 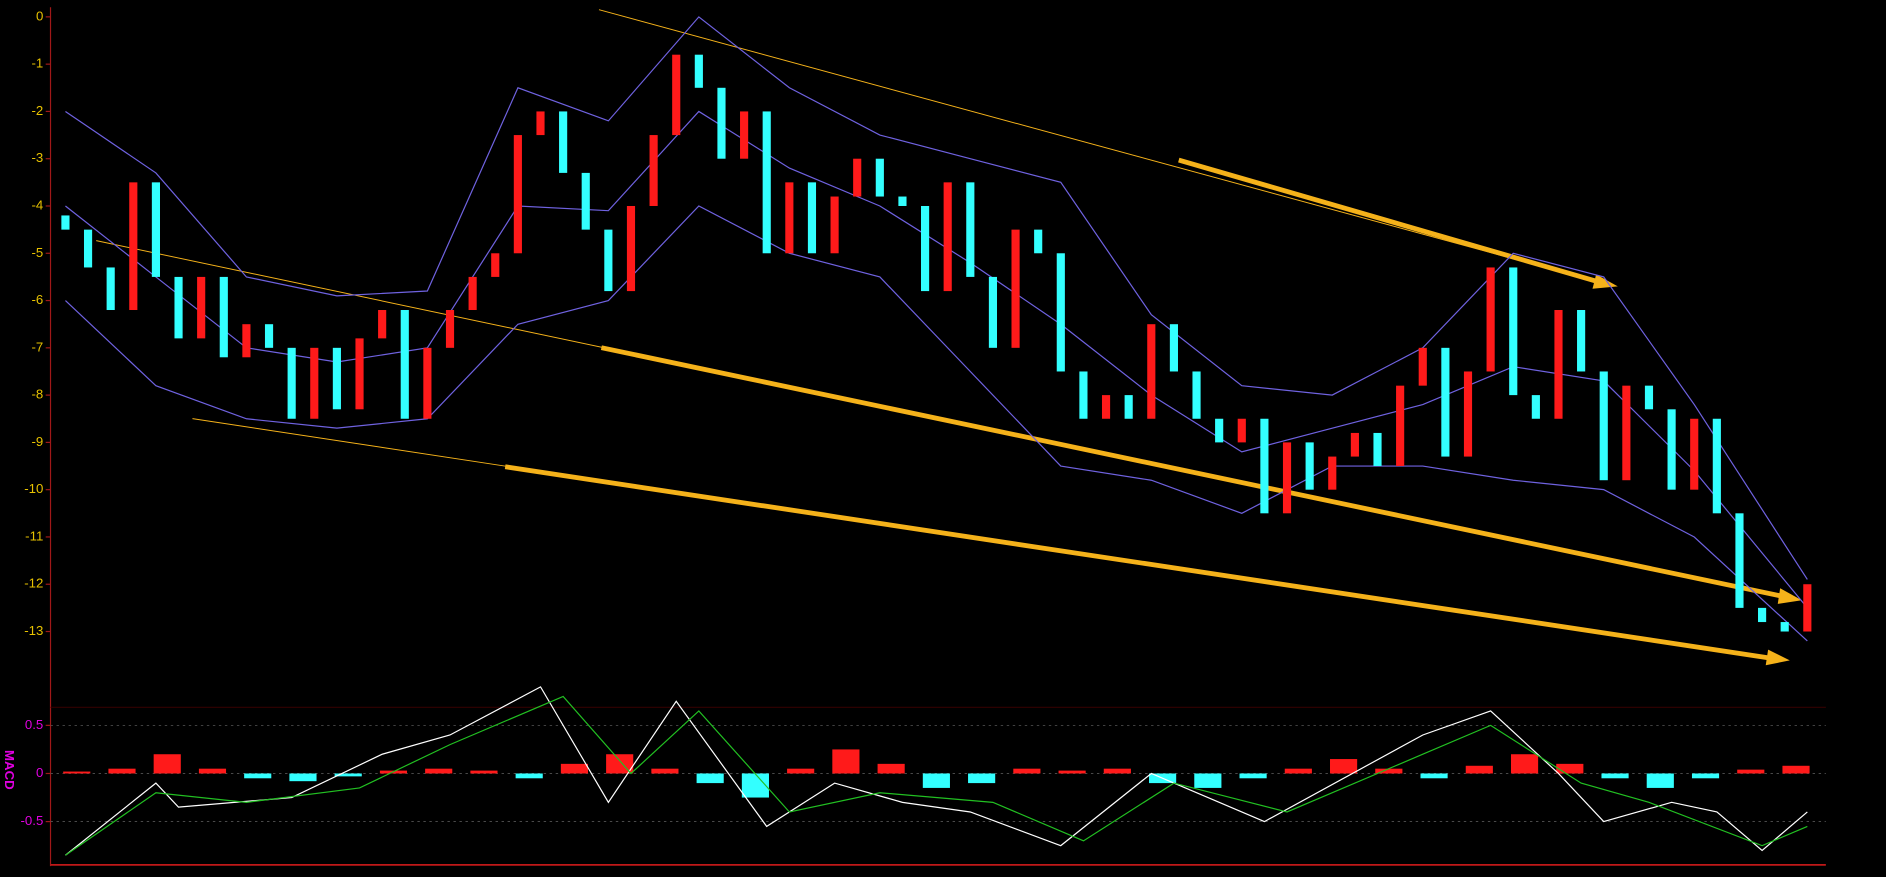 I want to click on y-tick-label: -1, so click(x=38, y=63).